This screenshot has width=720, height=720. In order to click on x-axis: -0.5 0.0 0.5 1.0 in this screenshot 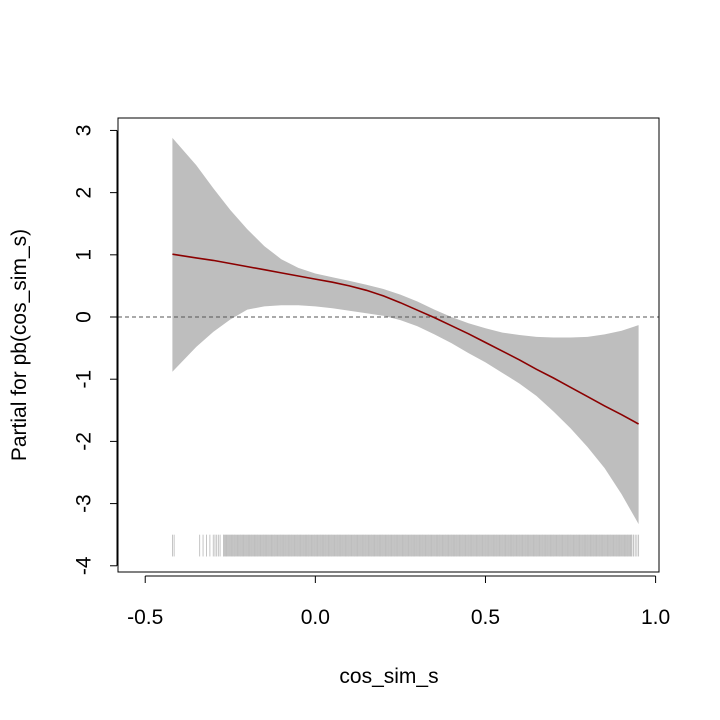, I will do `click(398, 602)`.